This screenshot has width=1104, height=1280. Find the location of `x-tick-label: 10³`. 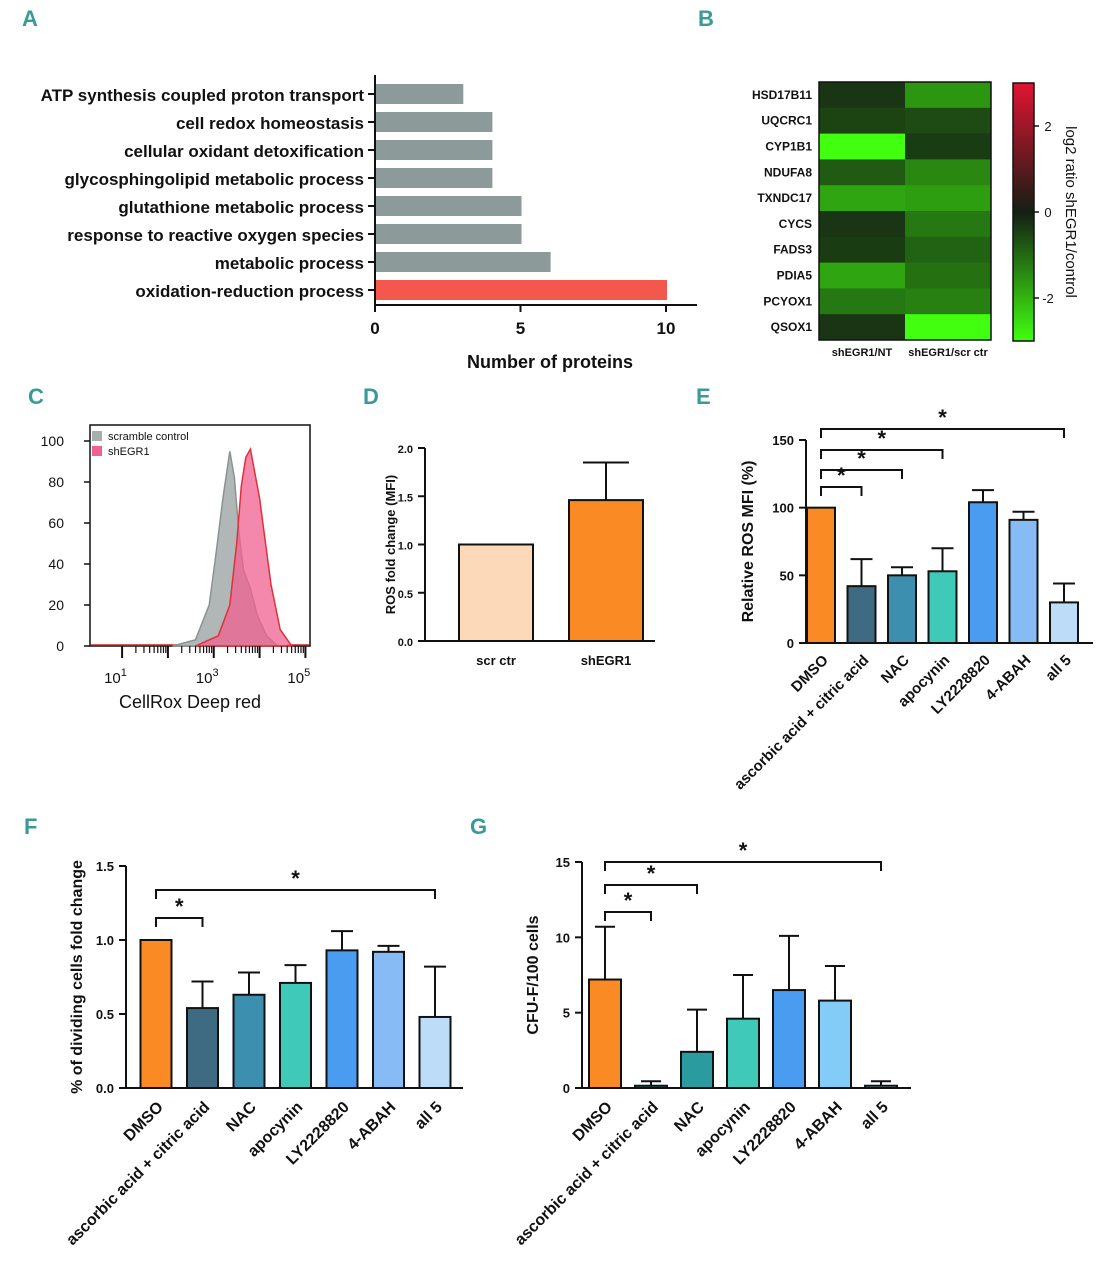

x-tick-label: 10³ is located at coordinates (207, 677).